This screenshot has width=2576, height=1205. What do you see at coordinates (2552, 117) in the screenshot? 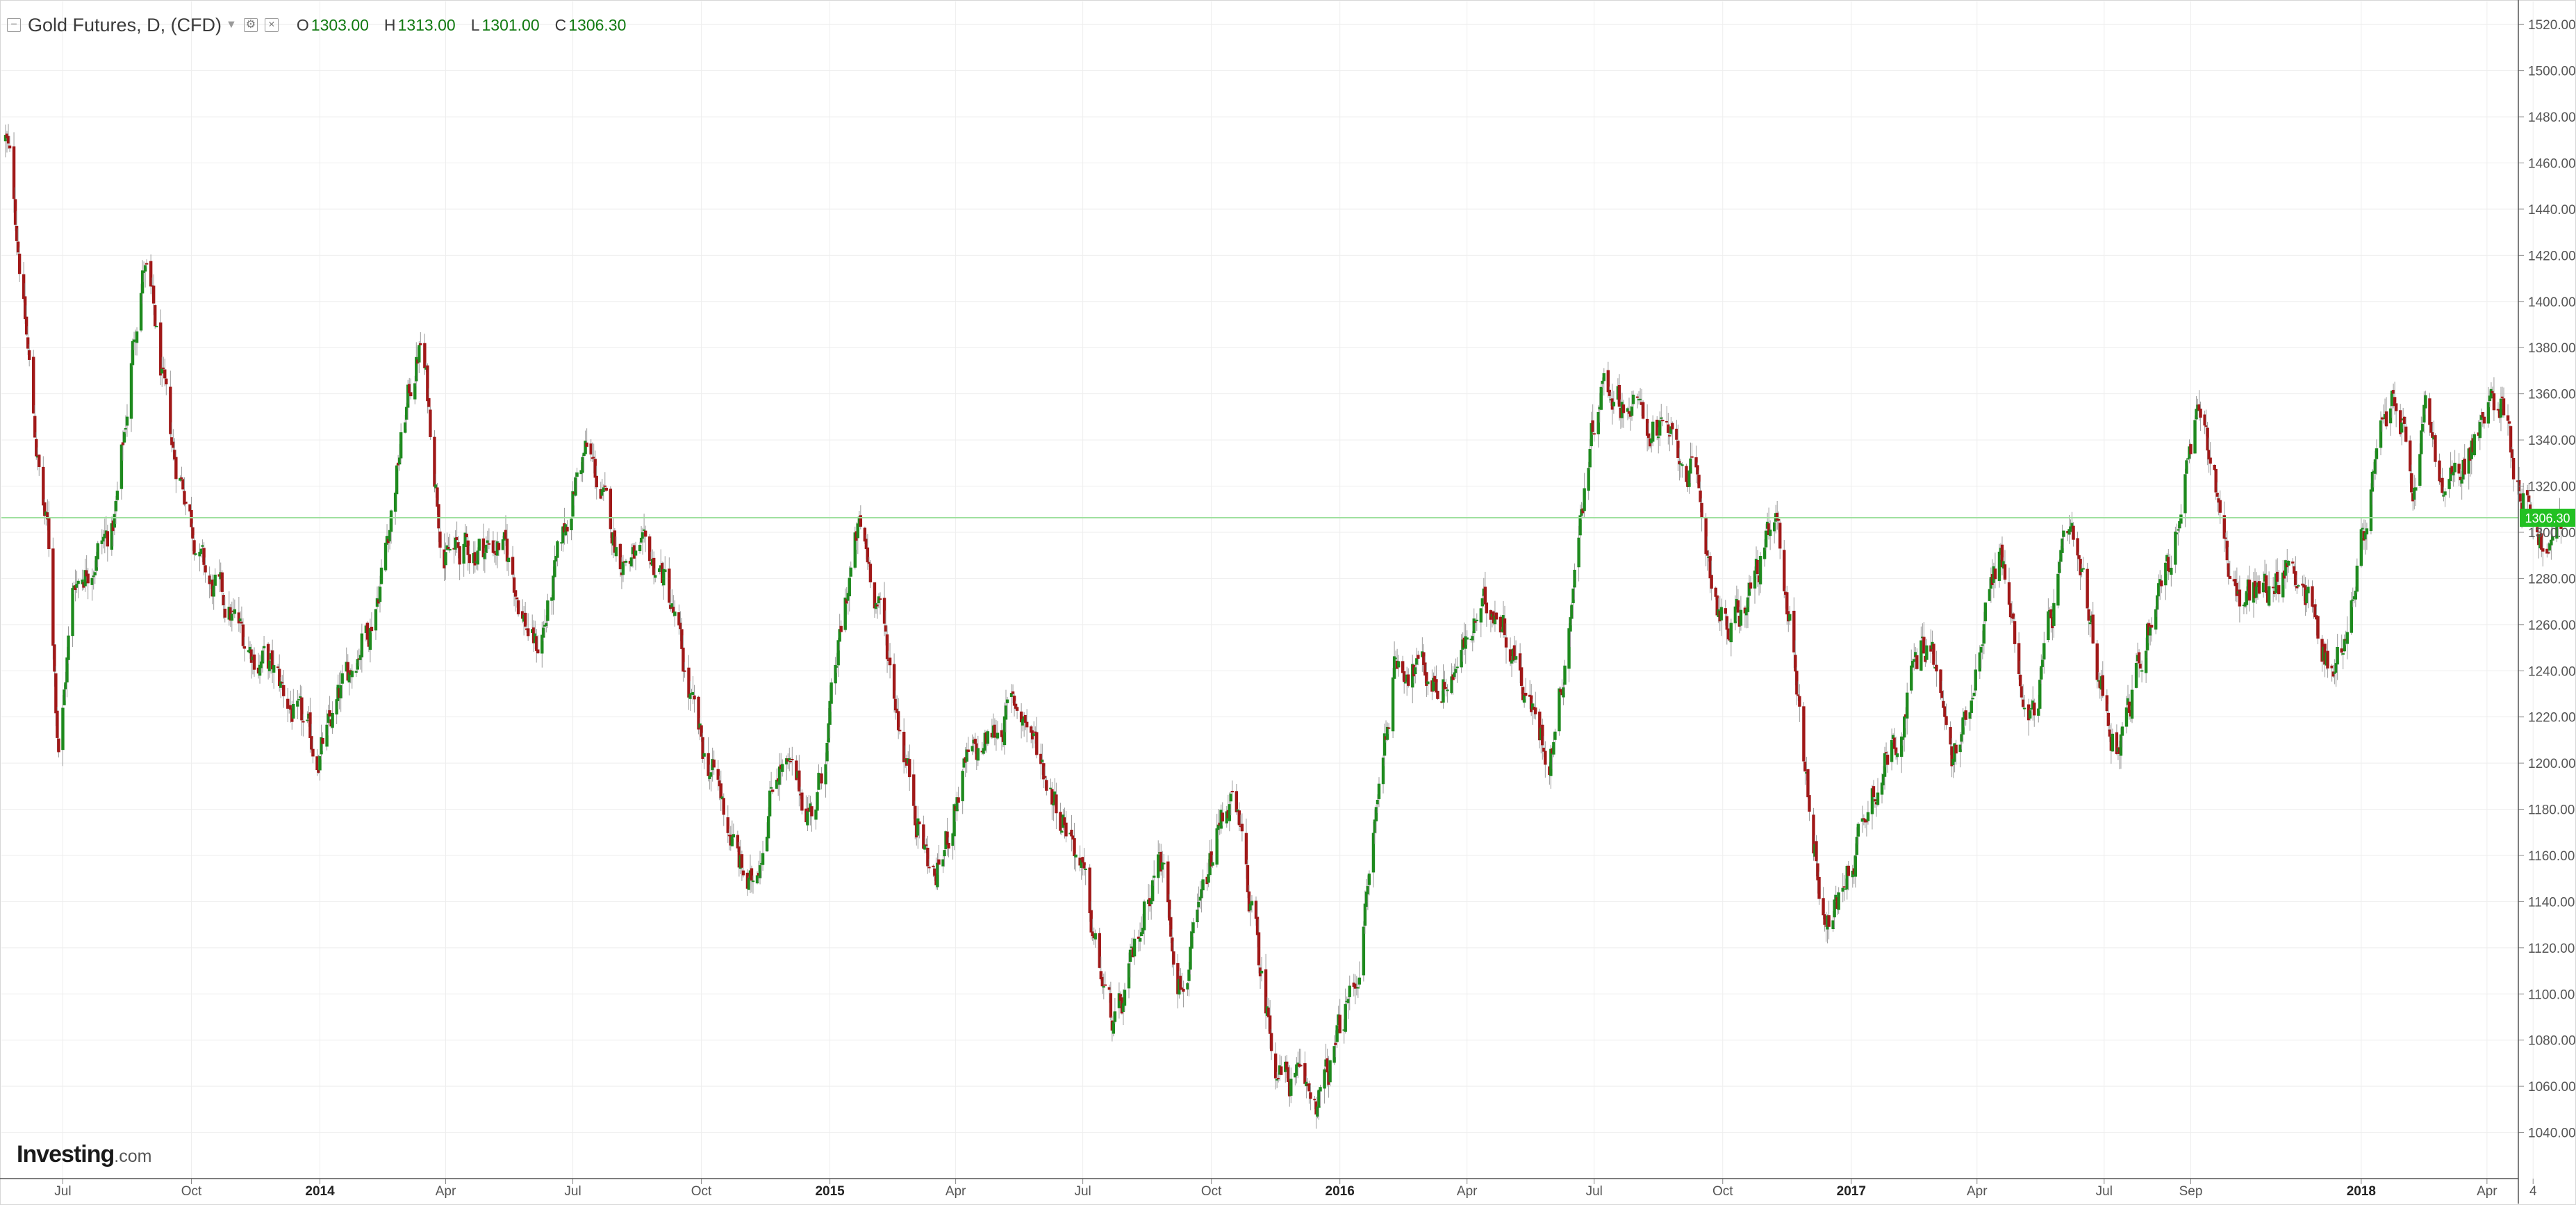
I see `y-tick-label: 1480.00` at bounding box center [2552, 117].